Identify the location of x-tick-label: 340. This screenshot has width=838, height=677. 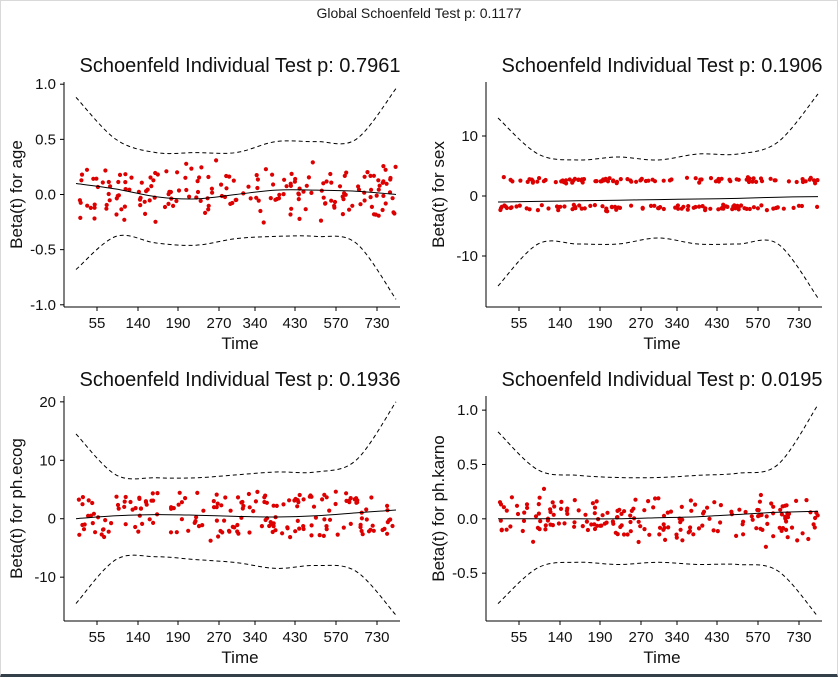
(676, 323).